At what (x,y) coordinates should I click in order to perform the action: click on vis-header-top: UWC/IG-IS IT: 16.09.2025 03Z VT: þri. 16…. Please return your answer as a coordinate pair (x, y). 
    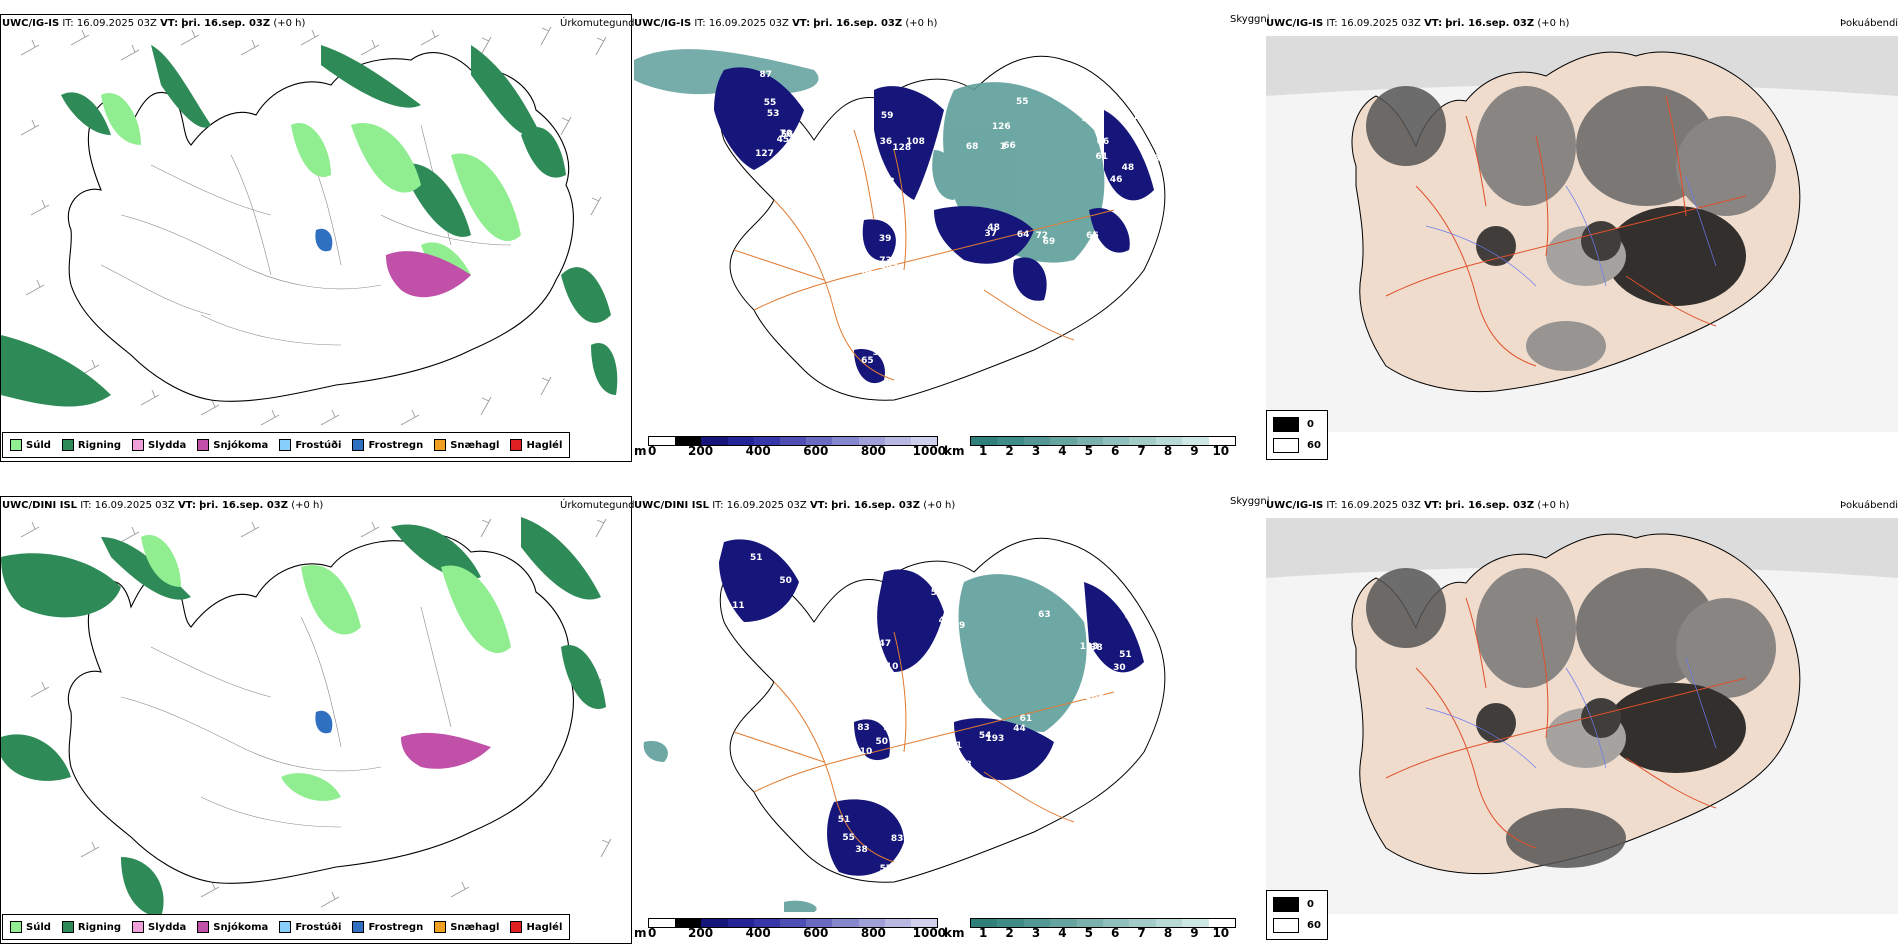
    Looking at the image, I should click on (785, 23).